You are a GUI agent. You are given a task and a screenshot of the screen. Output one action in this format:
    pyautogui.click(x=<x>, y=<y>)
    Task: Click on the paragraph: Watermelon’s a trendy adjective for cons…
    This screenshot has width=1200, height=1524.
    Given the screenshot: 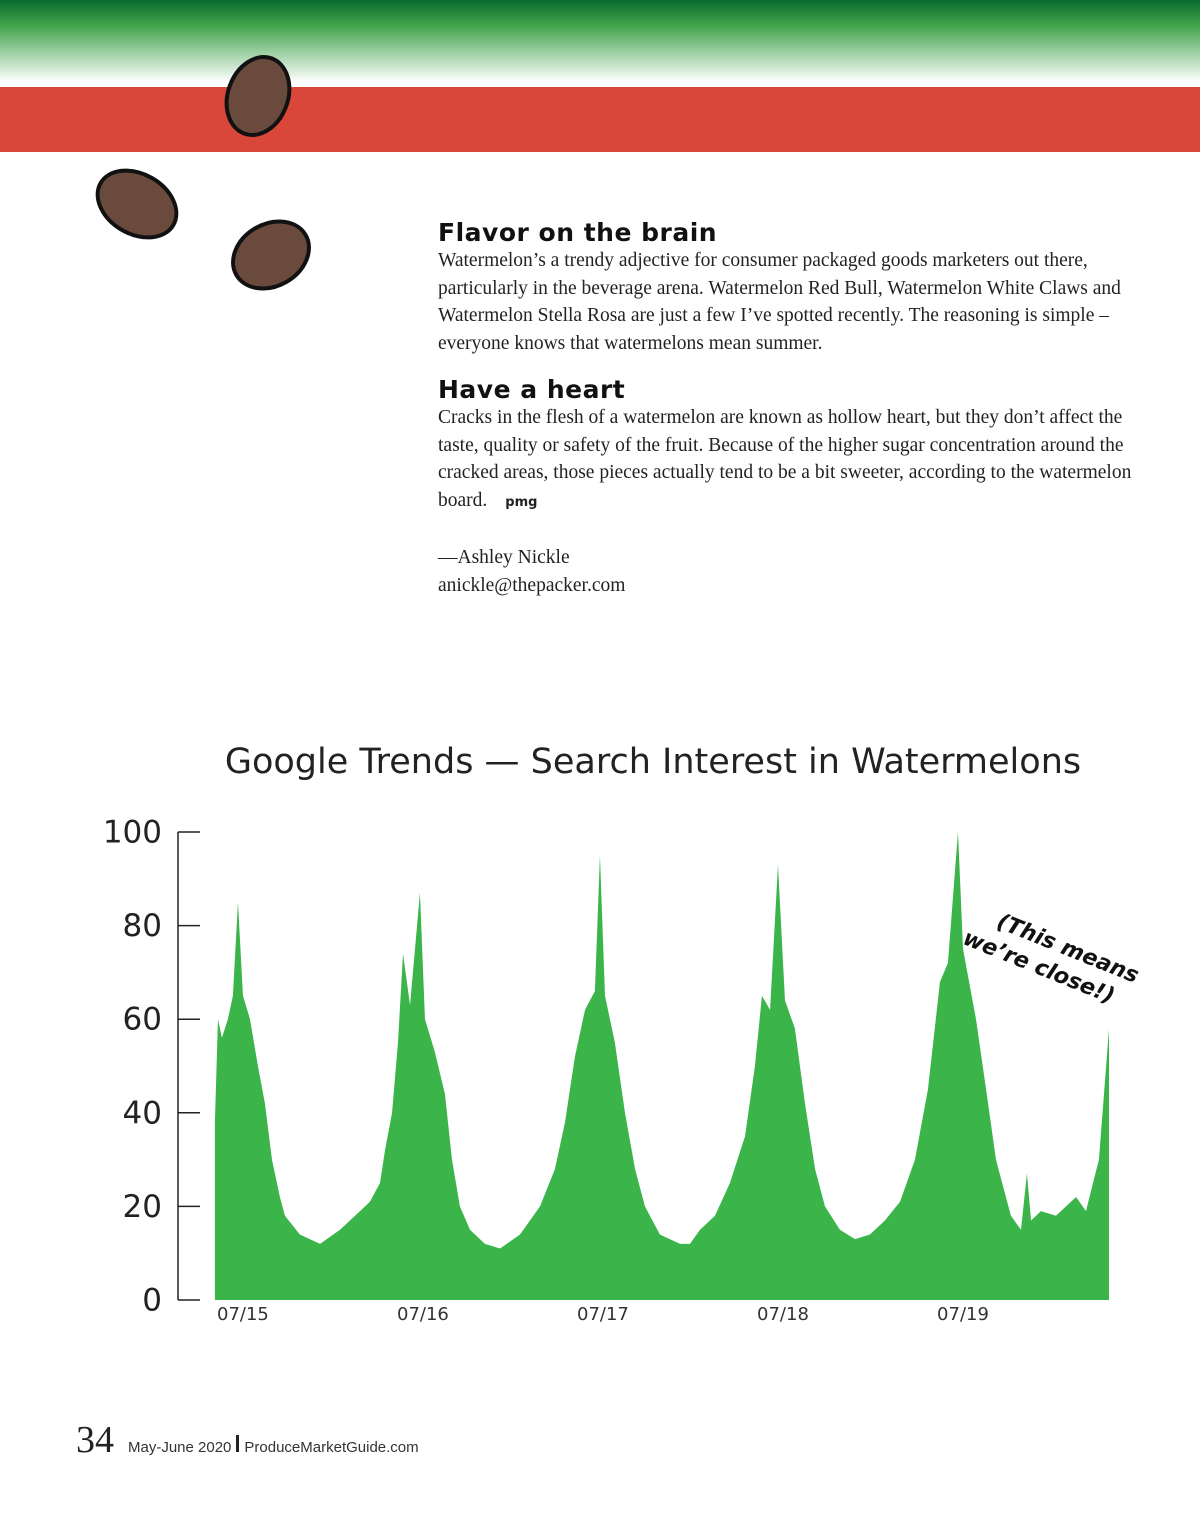 What is the action you would take?
    pyautogui.click(x=779, y=302)
    